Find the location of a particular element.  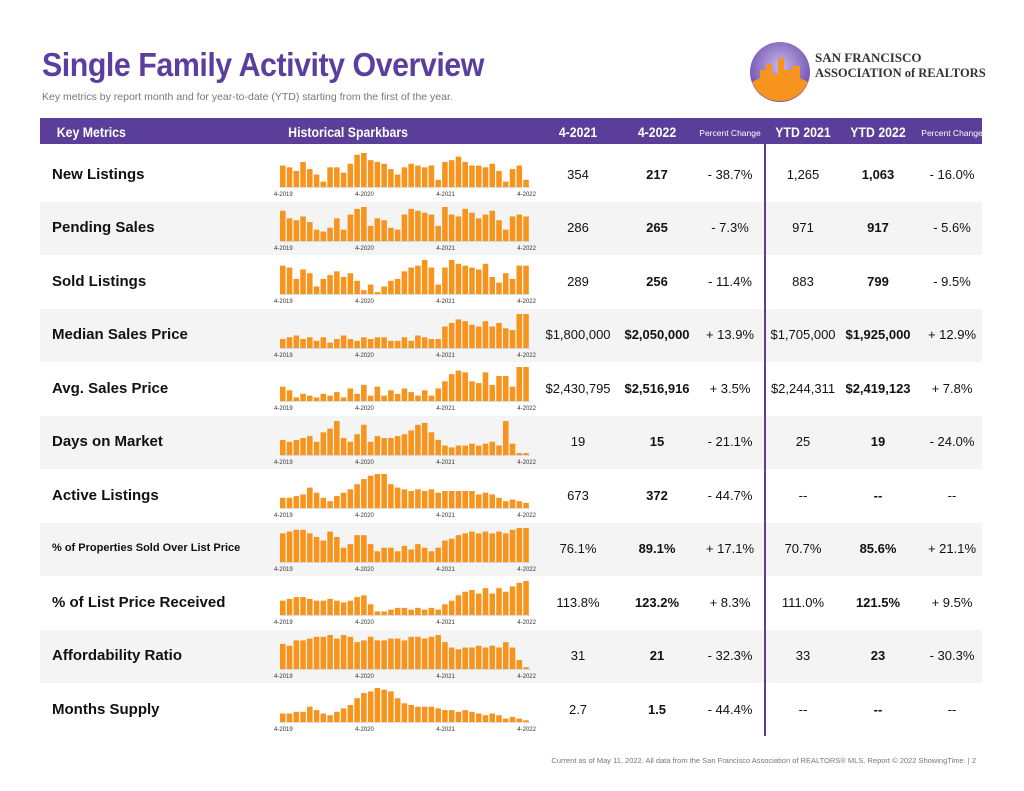

sparkbars: 4-2019 4-2020 4-2021 4-2022 is located at coordinates (405, 550).